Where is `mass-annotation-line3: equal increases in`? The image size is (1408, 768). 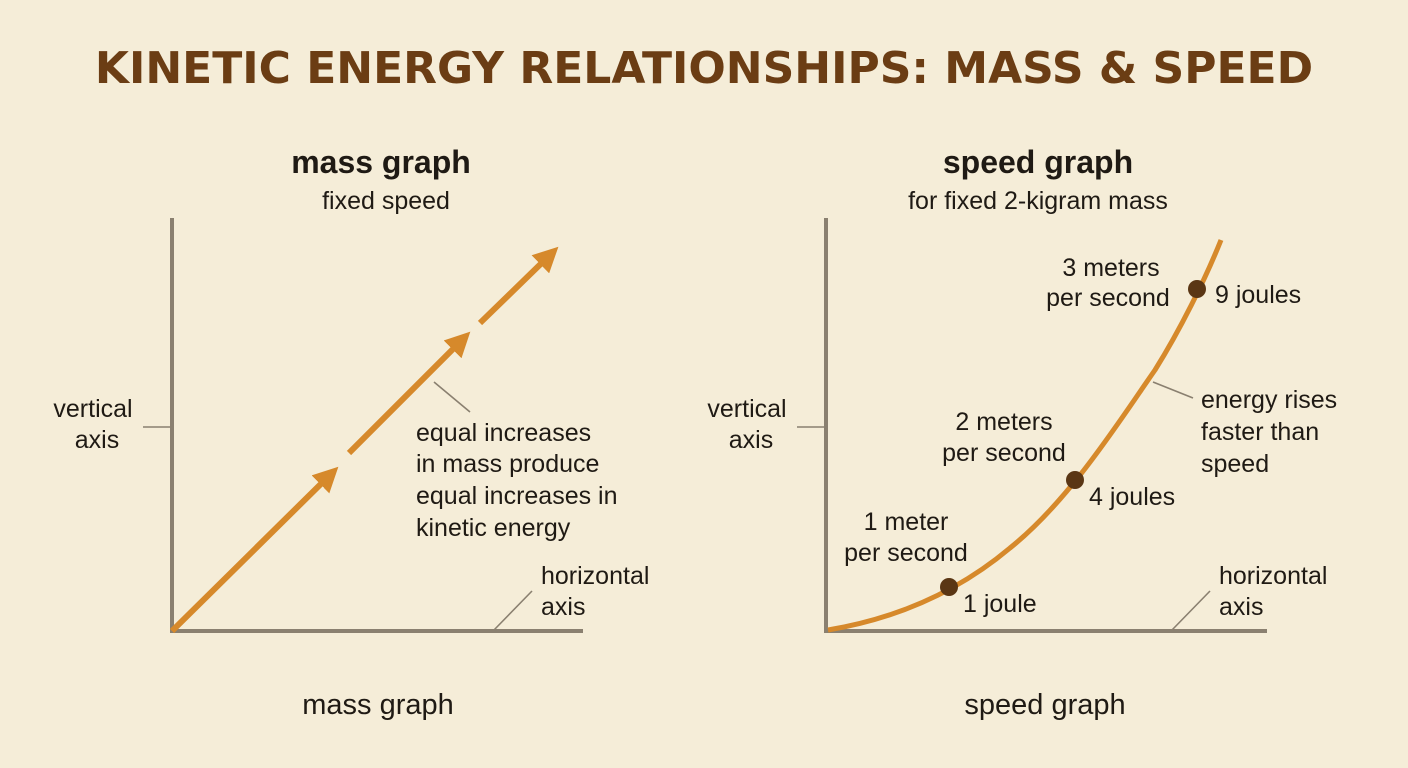
mass-annotation-line3: equal increases in is located at coordinates (517, 496).